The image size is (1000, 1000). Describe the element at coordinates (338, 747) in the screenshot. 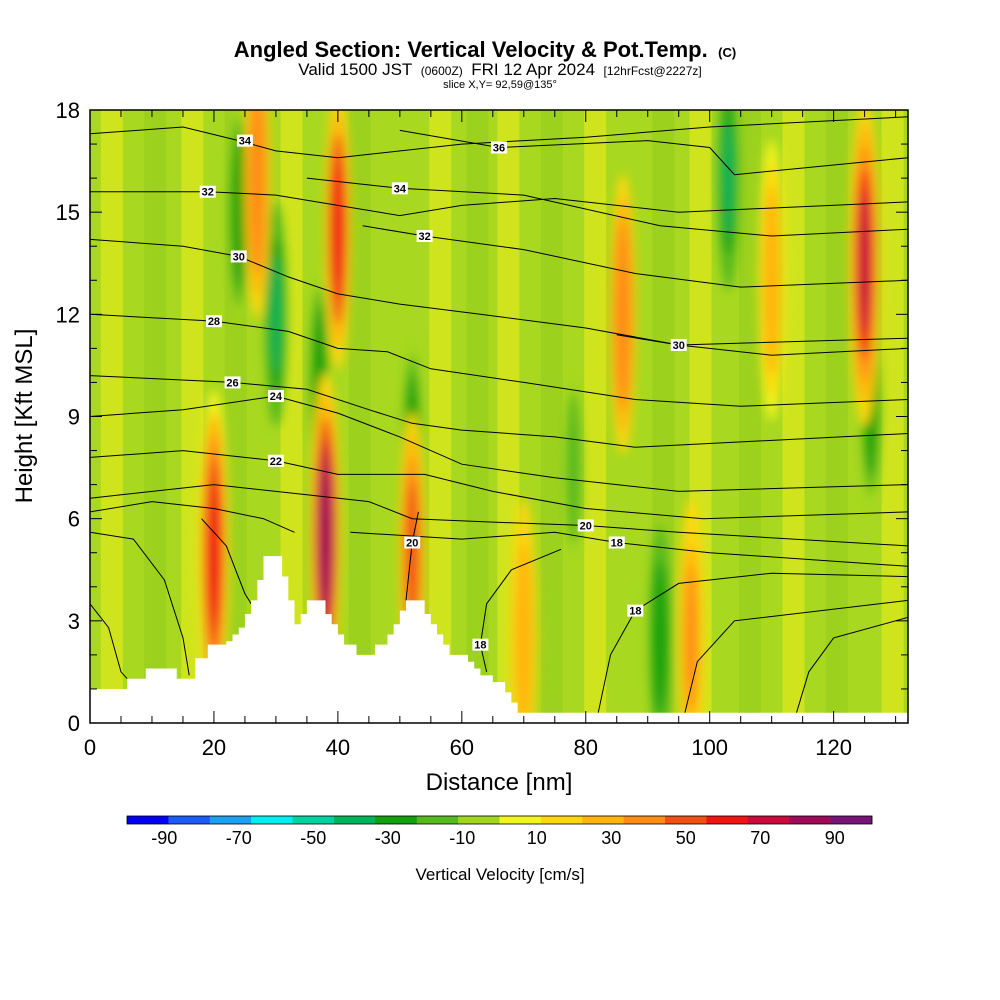

I see `x-tick-label: 40` at that location.